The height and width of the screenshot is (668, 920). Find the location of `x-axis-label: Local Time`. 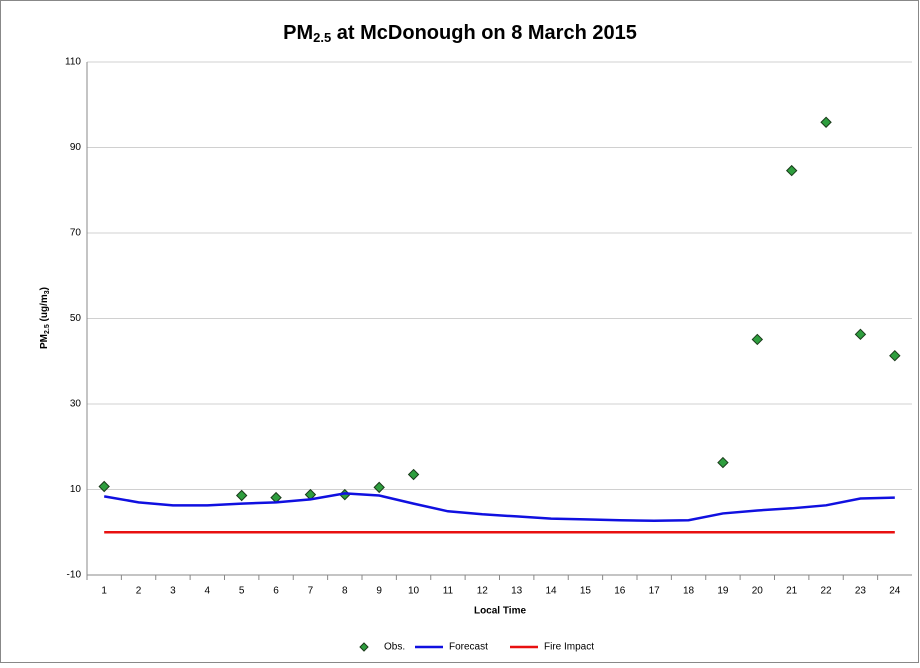

x-axis-label: Local Time is located at coordinates (500, 611).